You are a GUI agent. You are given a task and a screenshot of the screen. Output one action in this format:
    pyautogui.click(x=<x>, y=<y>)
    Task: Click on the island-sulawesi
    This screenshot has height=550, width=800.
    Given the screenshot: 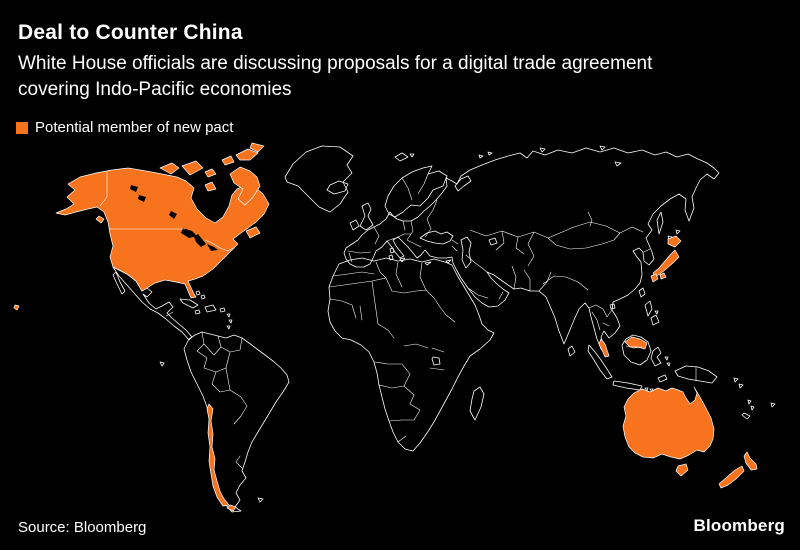 What is the action you would take?
    pyautogui.click(x=656, y=356)
    